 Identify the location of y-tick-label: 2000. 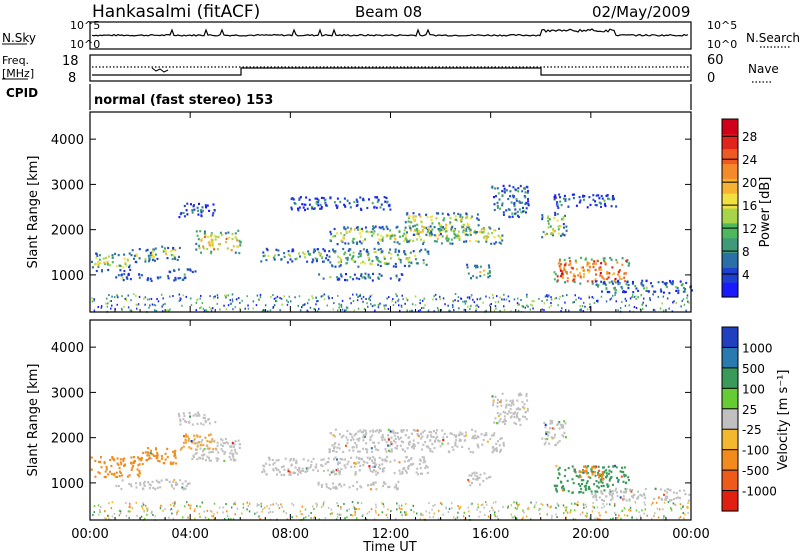
(67, 439).